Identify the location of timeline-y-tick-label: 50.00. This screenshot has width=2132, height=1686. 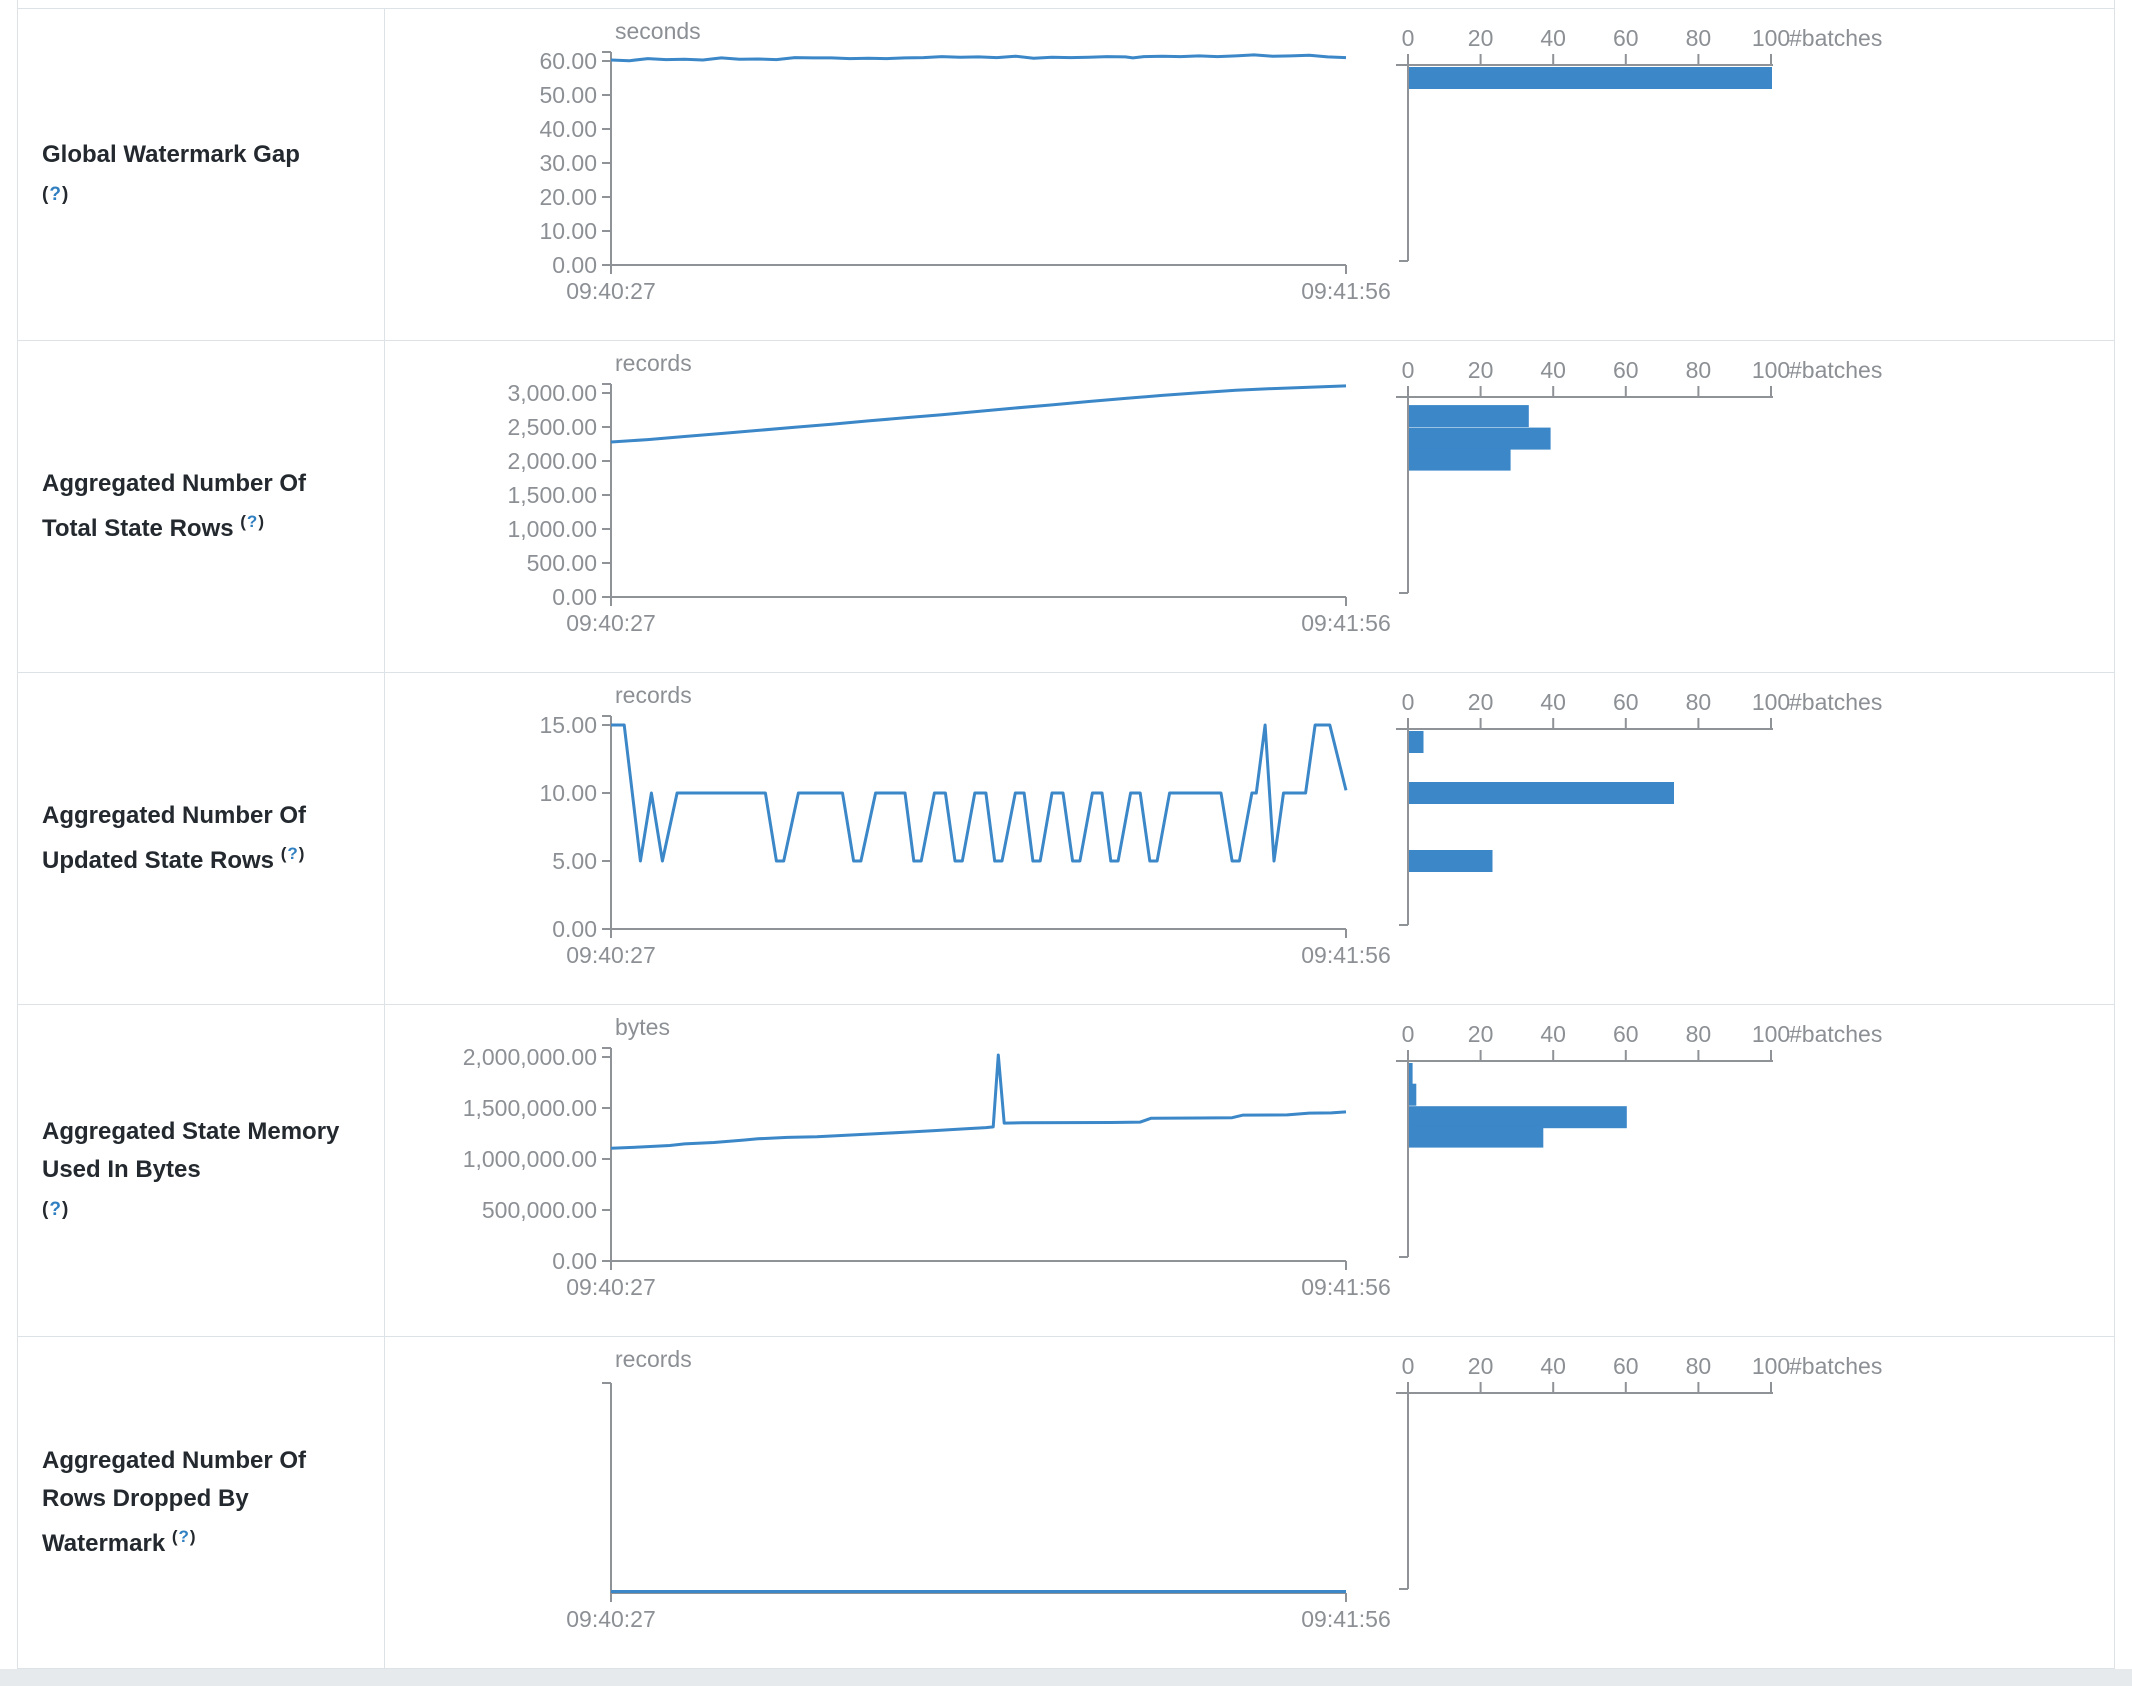
(568, 95).